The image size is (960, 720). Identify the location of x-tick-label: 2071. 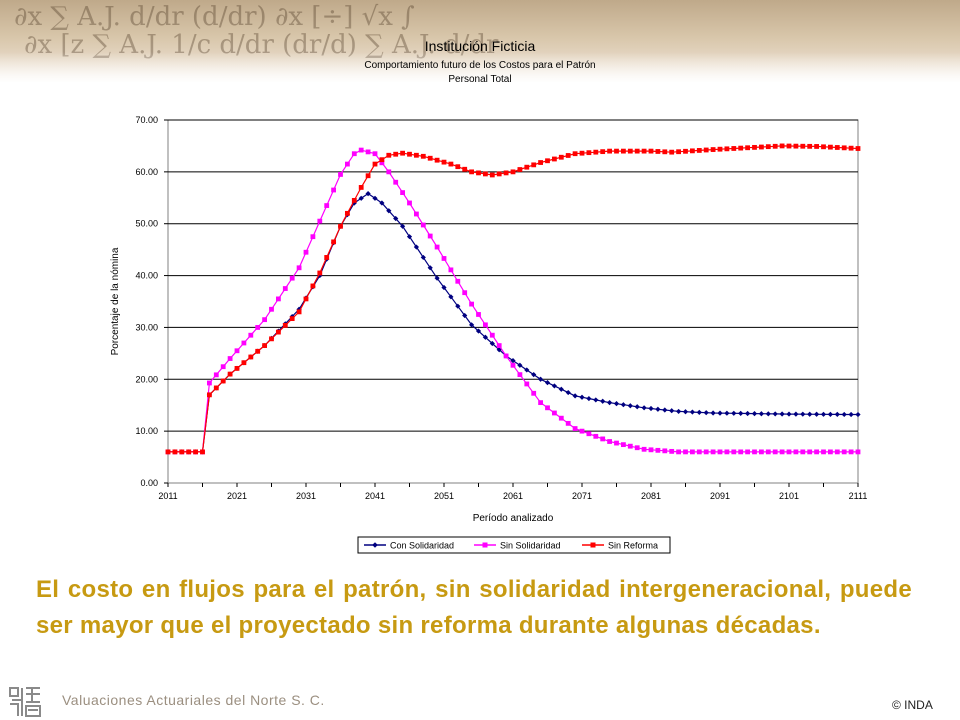
(582, 496).